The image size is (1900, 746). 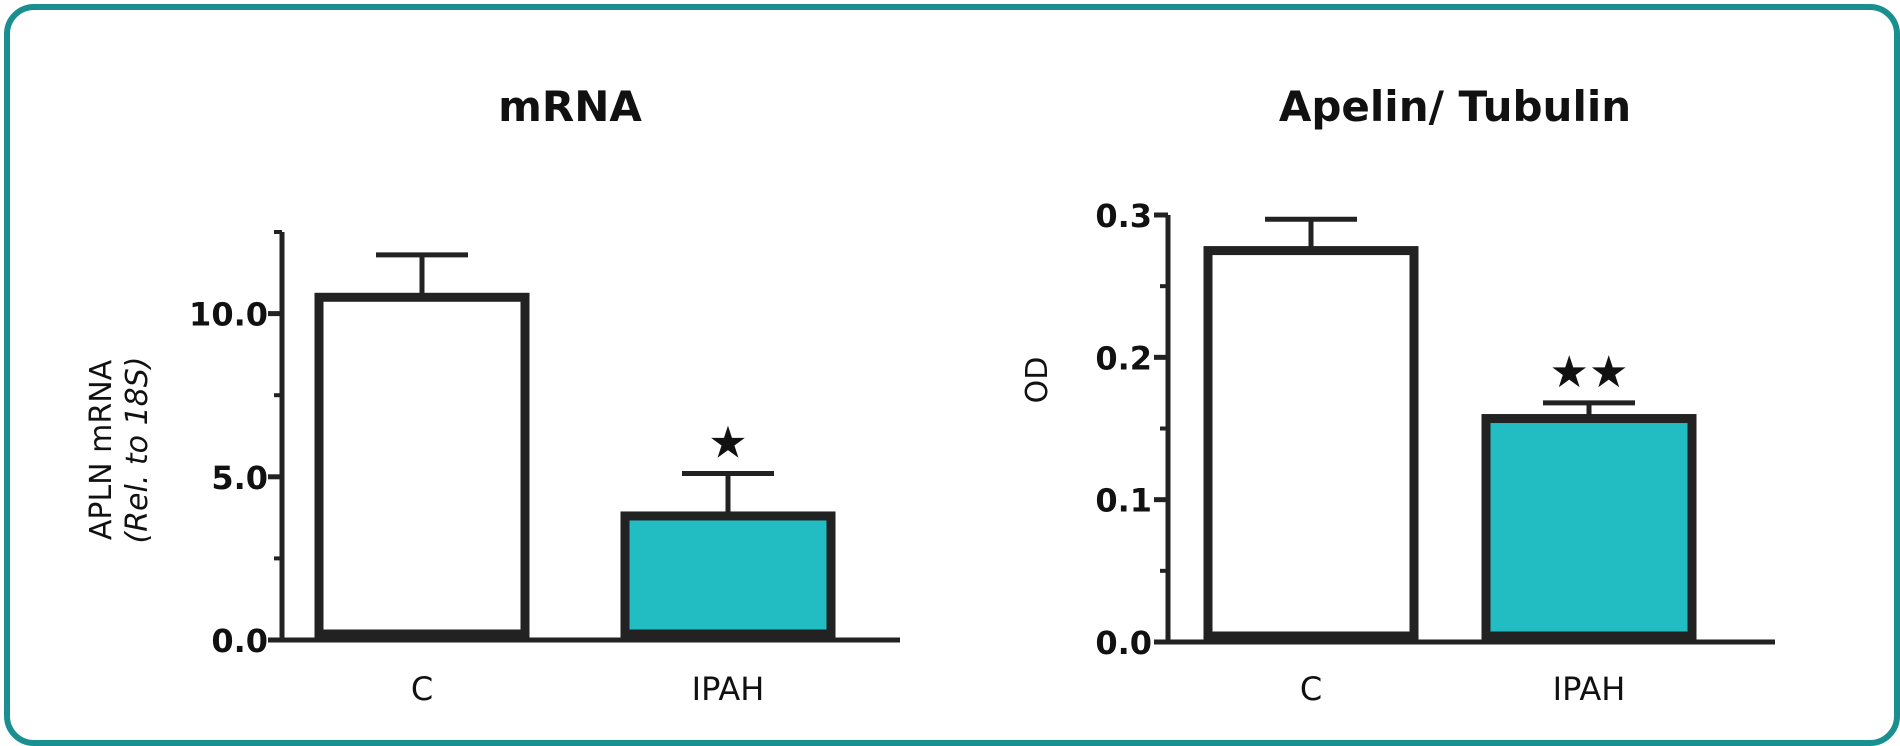 What do you see at coordinates (1589, 372) in the screenshot?
I see `significance-marker: ★★` at bounding box center [1589, 372].